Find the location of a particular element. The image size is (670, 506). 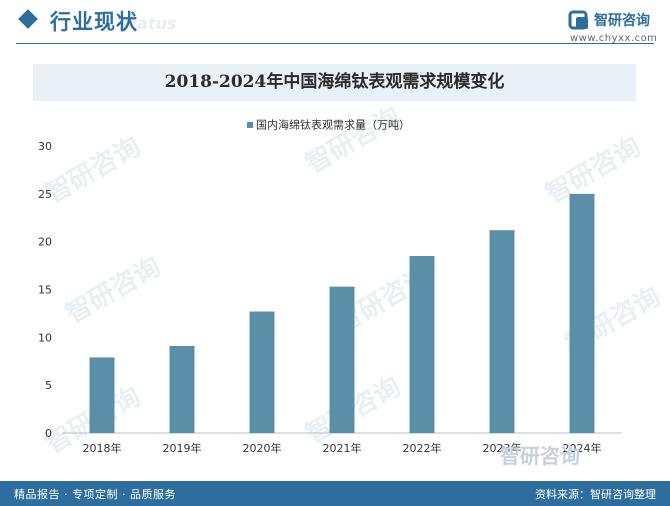

x-tick-label: 2020年 is located at coordinates (262, 448).